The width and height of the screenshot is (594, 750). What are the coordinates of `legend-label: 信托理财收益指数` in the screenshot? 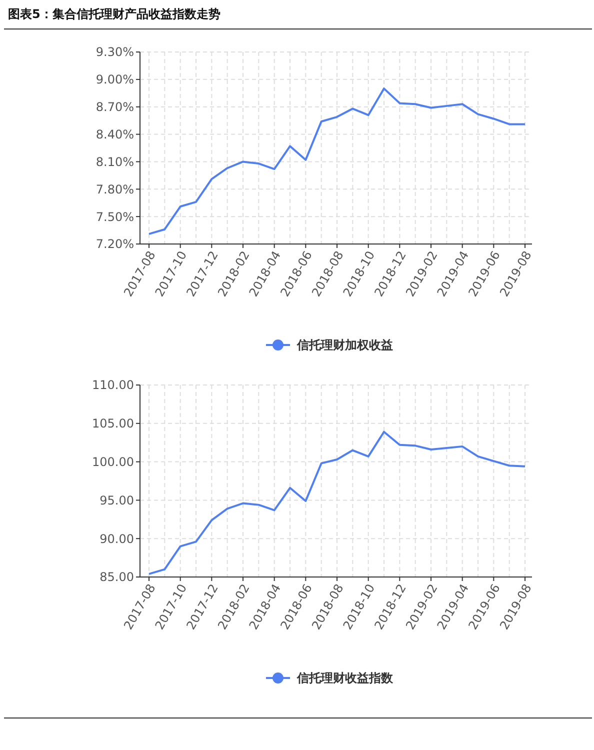 It's located at (345, 678).